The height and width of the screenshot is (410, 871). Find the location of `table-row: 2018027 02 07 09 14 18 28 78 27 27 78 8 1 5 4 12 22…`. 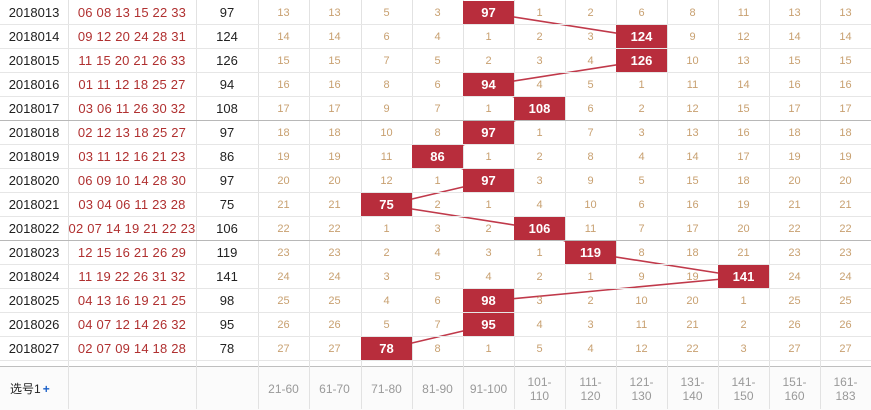

table-row: 2018027 02 07 09 14 18 28 78 27 27 78 8 1 5 4 12 22… is located at coordinates (435, 349).